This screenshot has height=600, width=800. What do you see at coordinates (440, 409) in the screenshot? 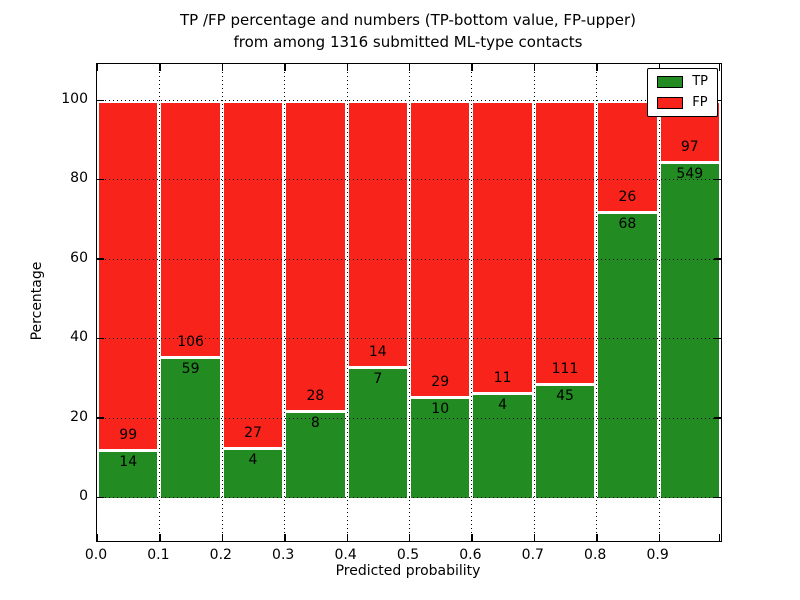
I see `tp-count-label: 10` at bounding box center [440, 409].